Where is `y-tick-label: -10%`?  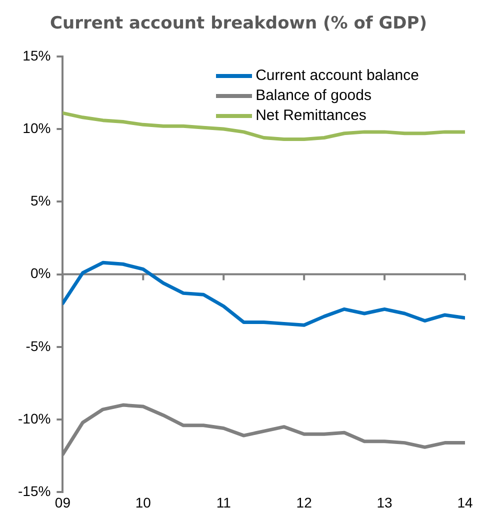
y-tick-label: -10% is located at coordinates (34, 418).